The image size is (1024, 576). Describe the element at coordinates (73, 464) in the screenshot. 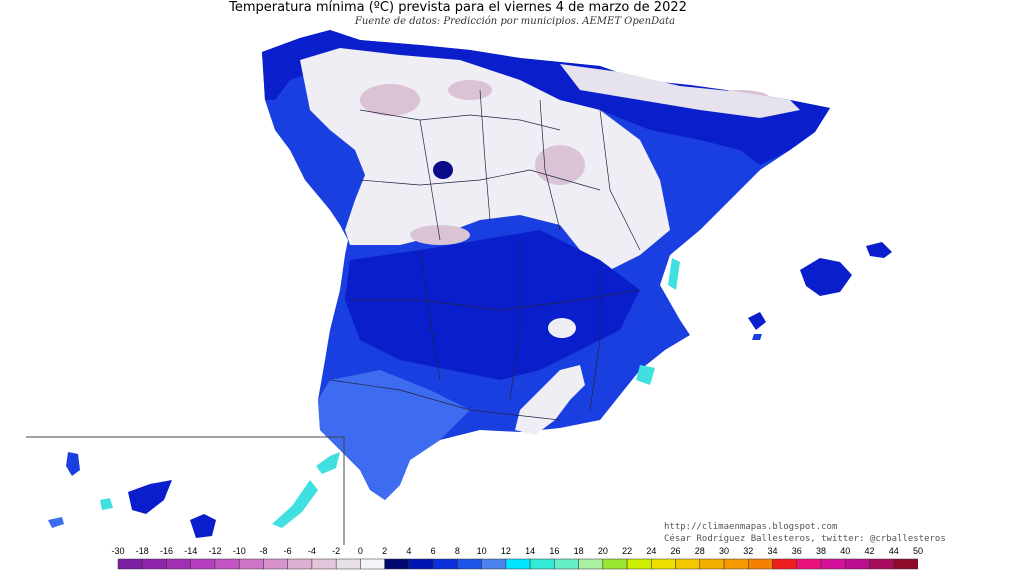

I see `la-palma-island` at that location.